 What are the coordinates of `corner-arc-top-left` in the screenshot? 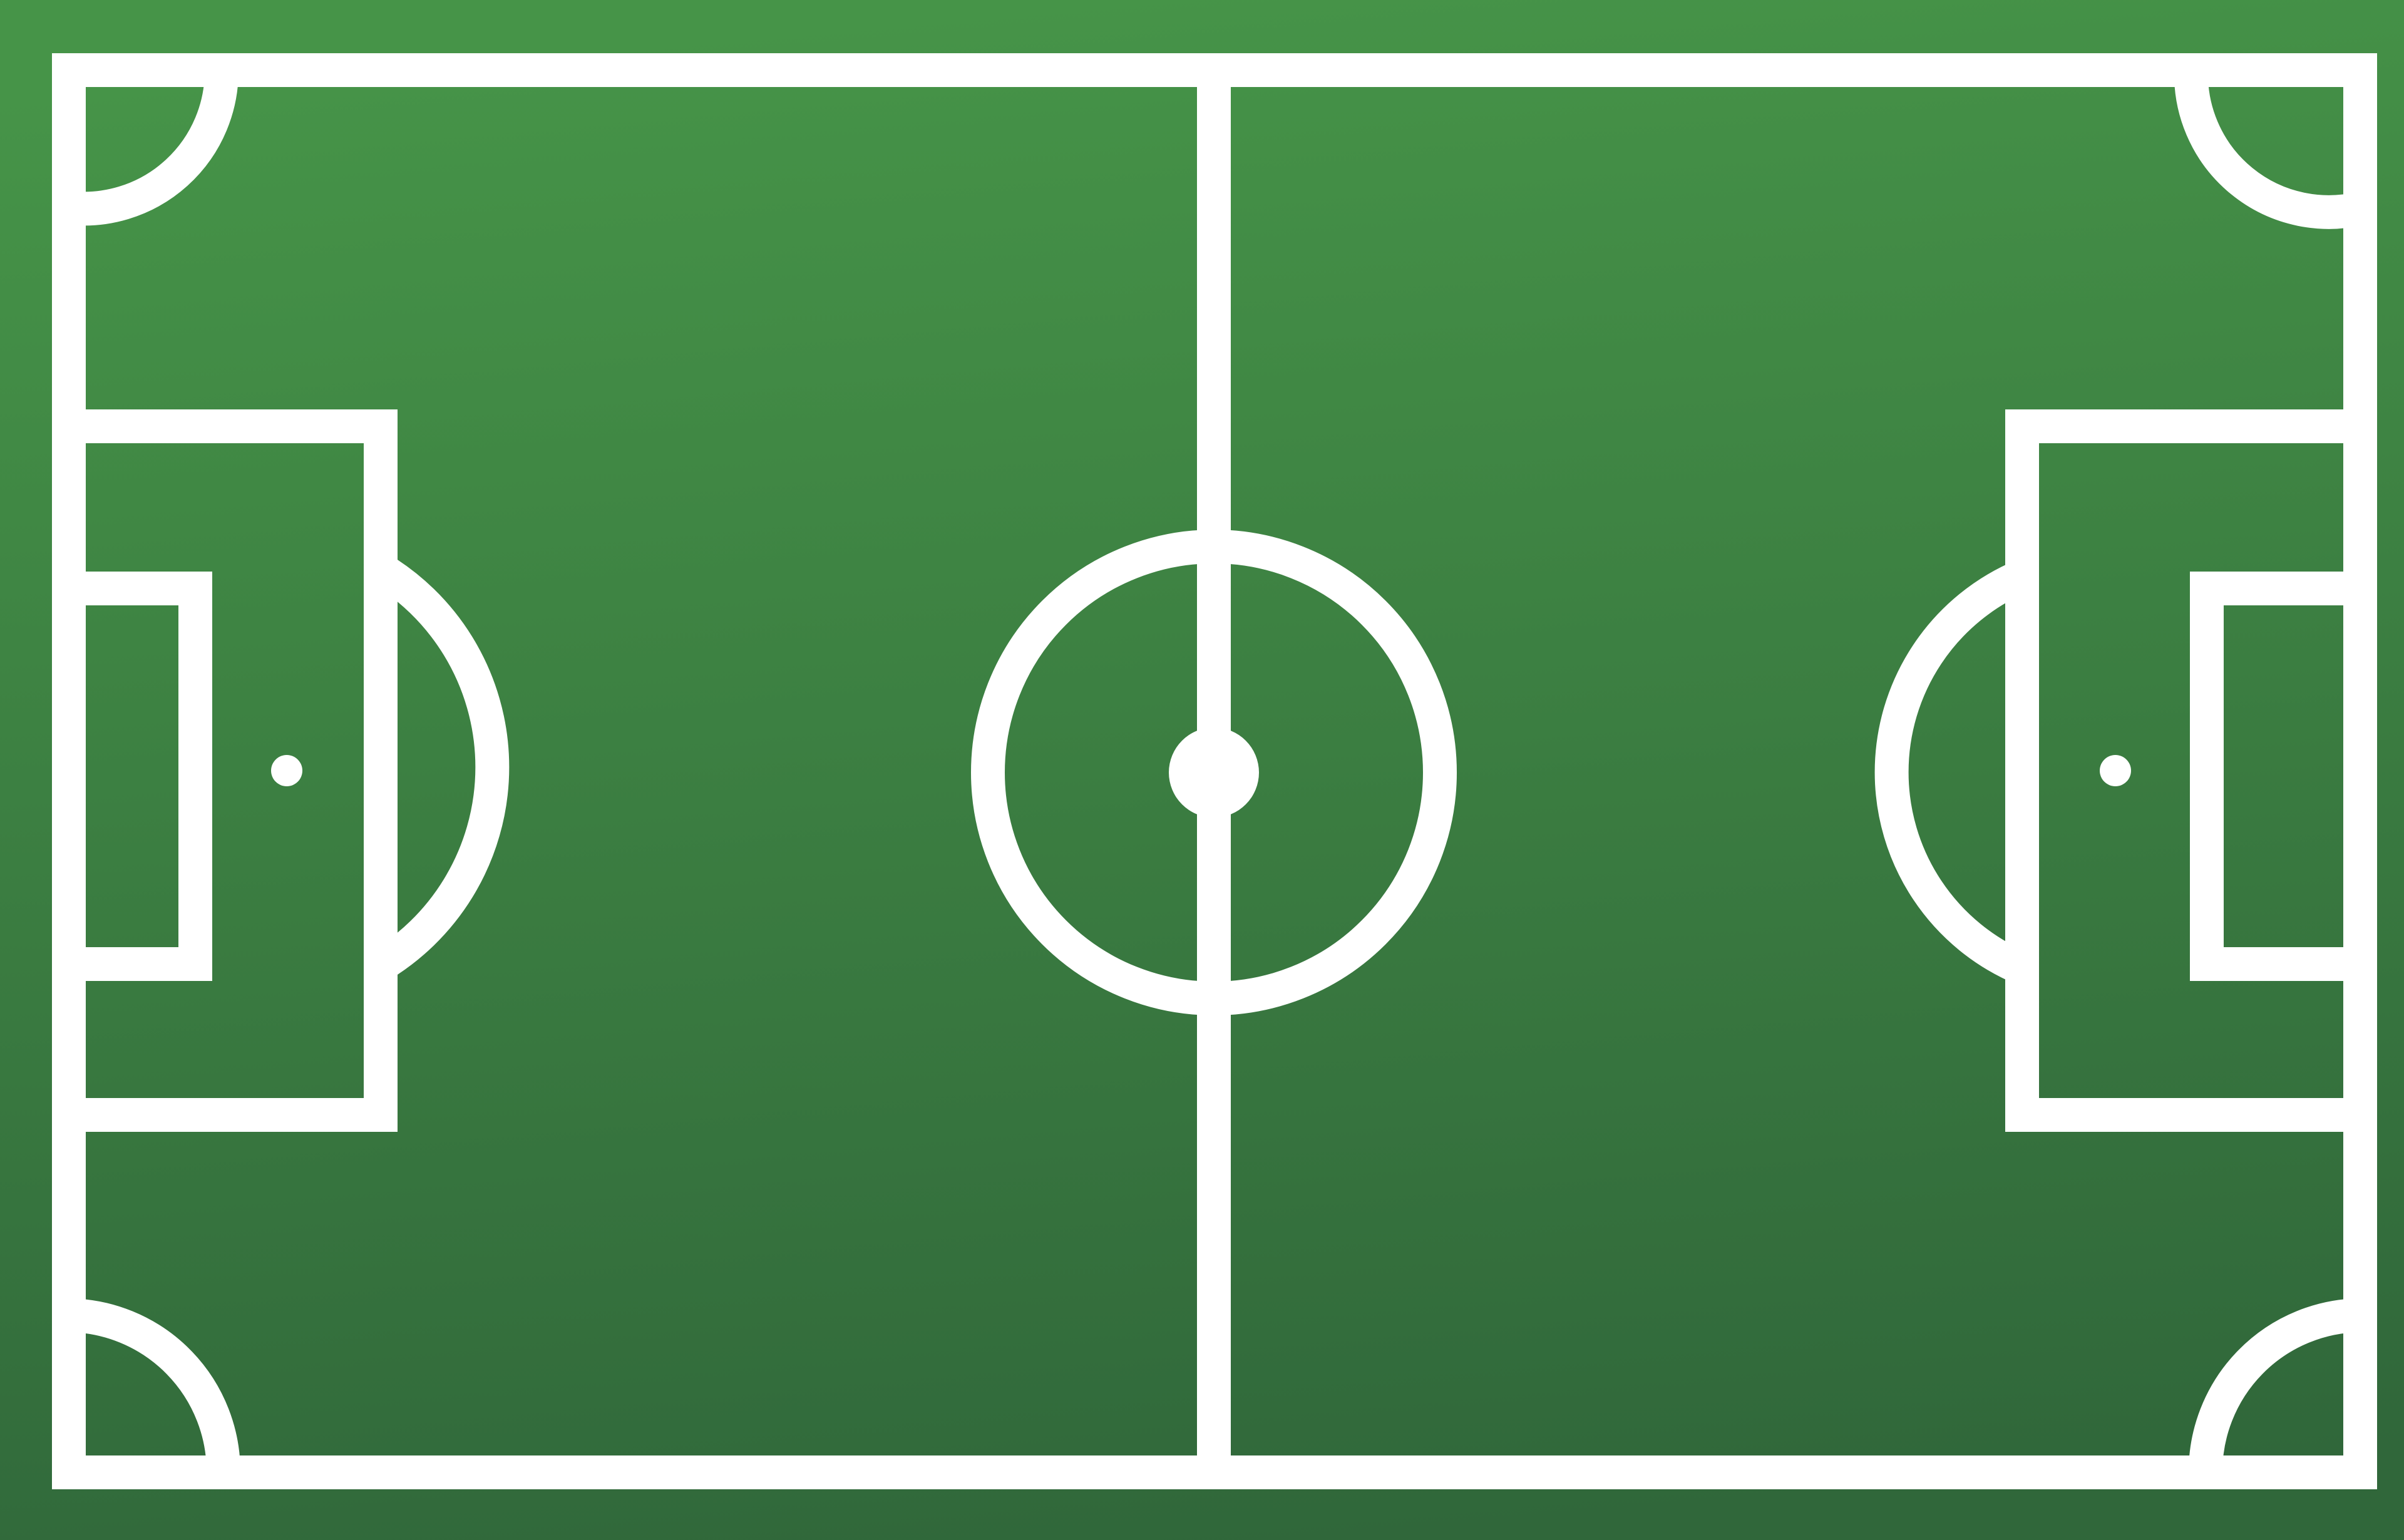 It's located at (153, 147).